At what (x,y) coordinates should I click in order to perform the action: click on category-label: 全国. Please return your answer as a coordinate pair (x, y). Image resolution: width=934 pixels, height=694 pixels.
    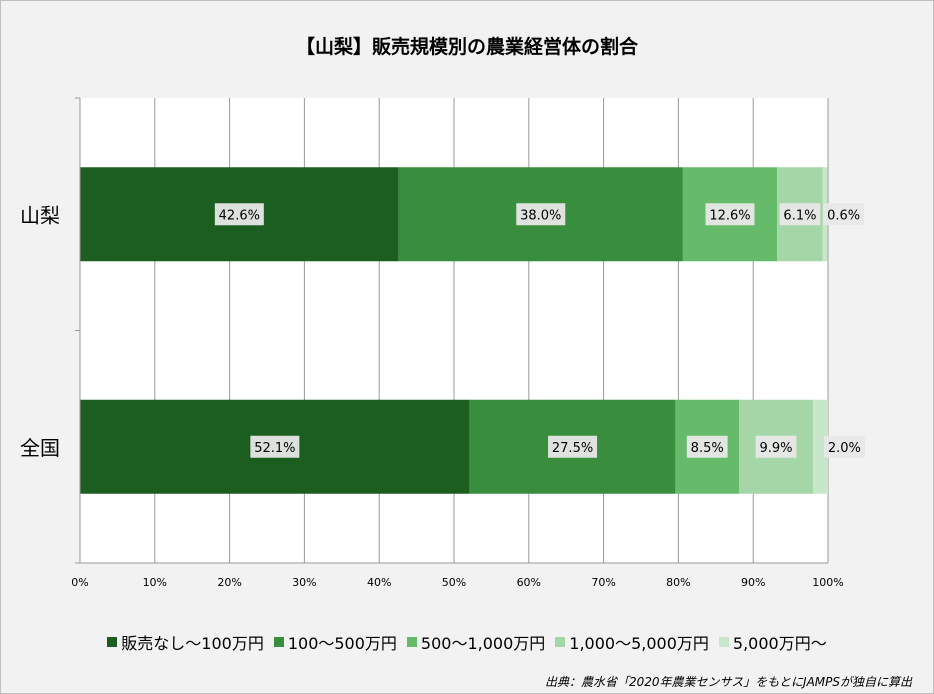
    Looking at the image, I should click on (40, 448).